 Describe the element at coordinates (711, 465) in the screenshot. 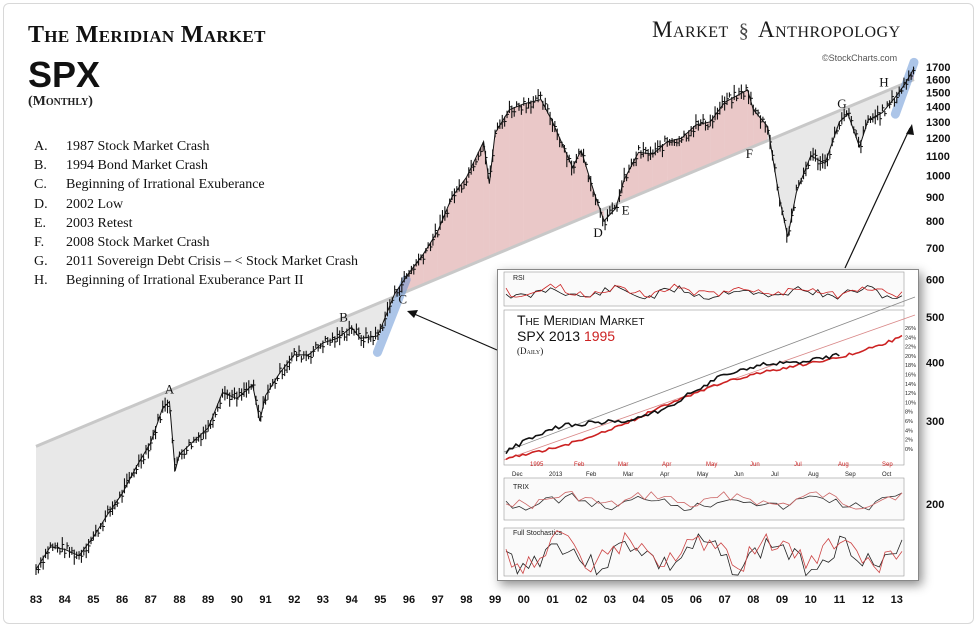

I see `month-label-1995: May` at that location.